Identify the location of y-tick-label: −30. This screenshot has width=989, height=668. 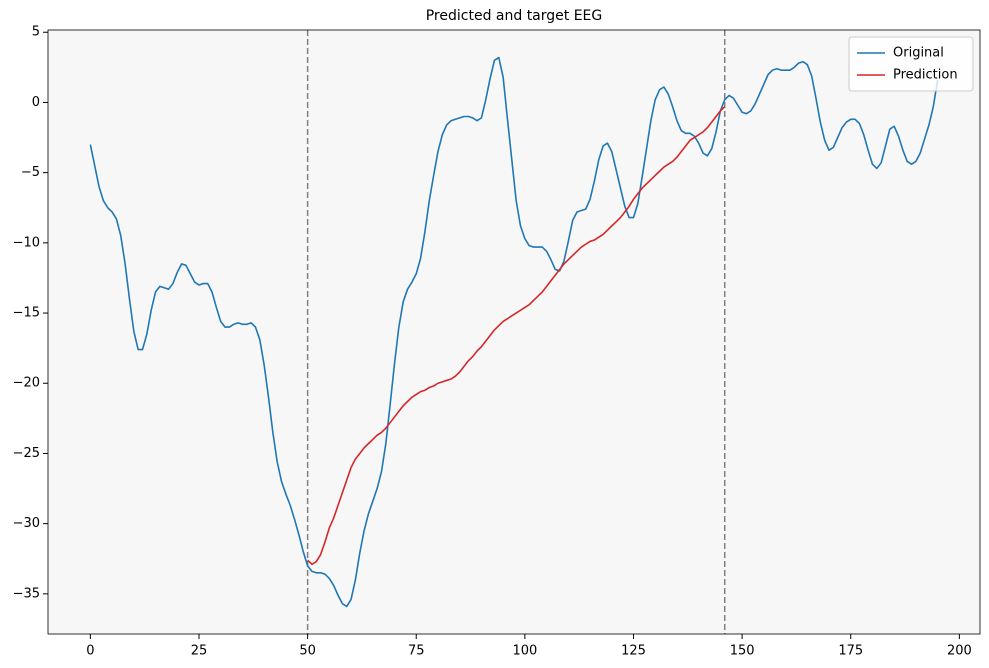
(26, 523).